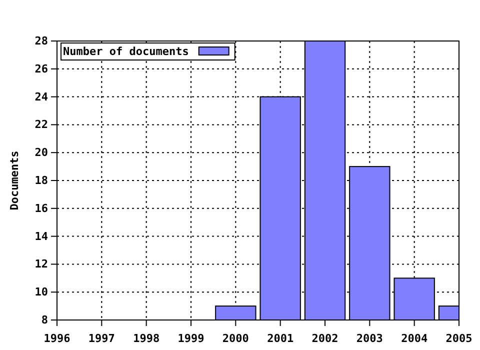  Describe the element at coordinates (41, 41) in the screenshot. I see `y-tick-label: 28` at that location.